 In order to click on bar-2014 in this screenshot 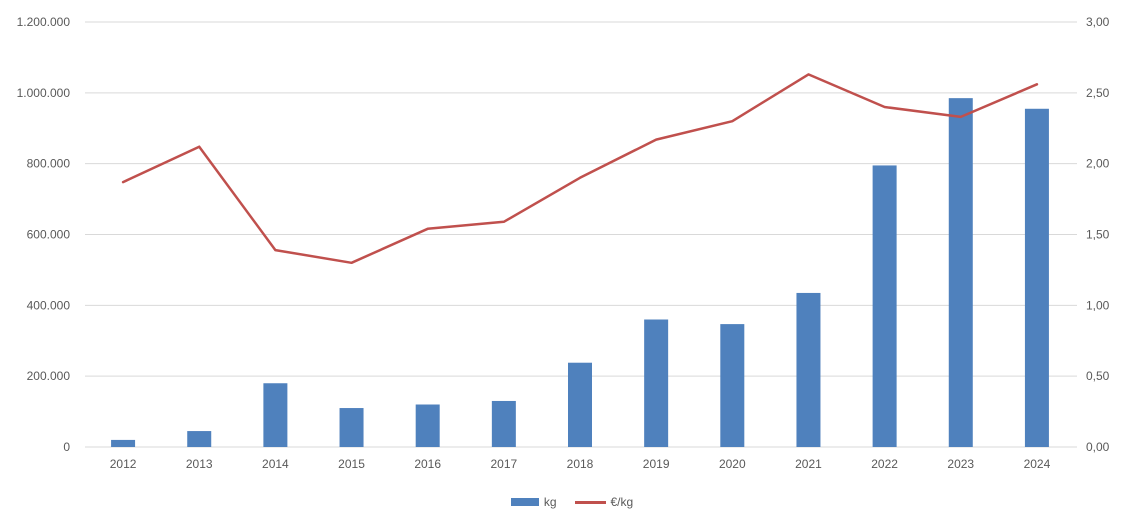, I will do `click(275, 415)`.